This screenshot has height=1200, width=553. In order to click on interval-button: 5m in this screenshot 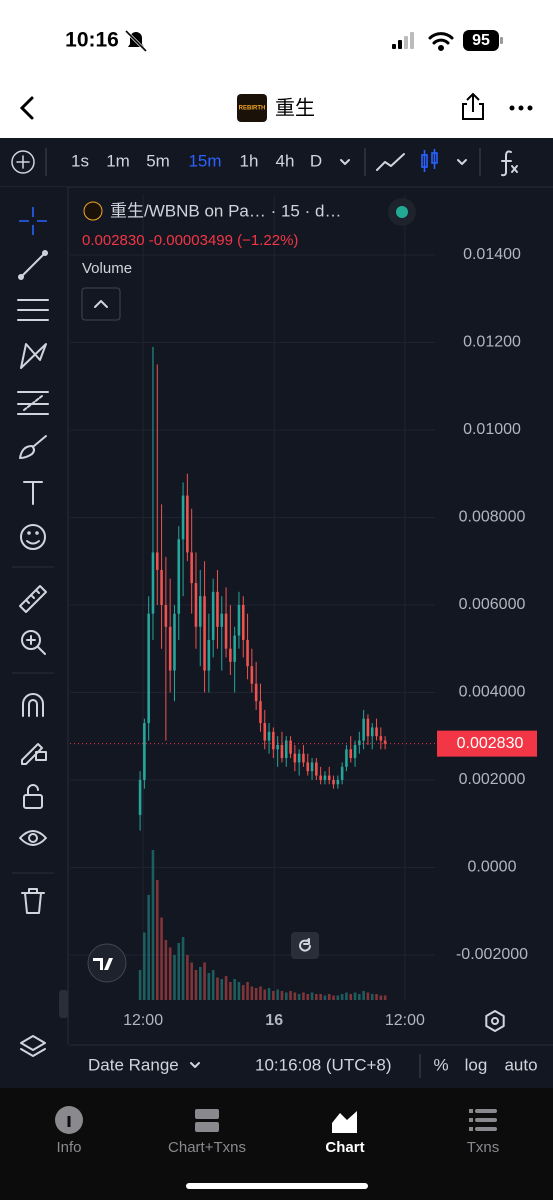, I will do `click(158, 160)`.